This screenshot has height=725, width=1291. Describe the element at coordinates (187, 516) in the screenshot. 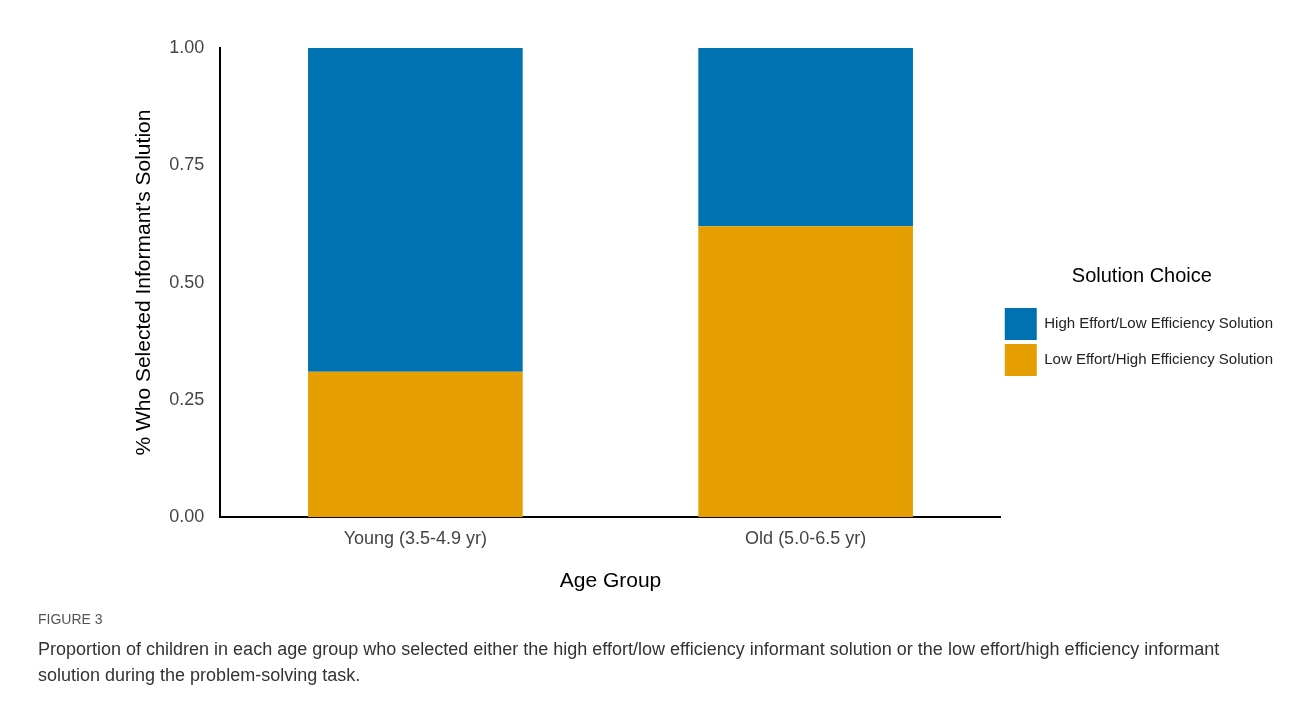

I see `y-tick-label: 0.00` at that location.